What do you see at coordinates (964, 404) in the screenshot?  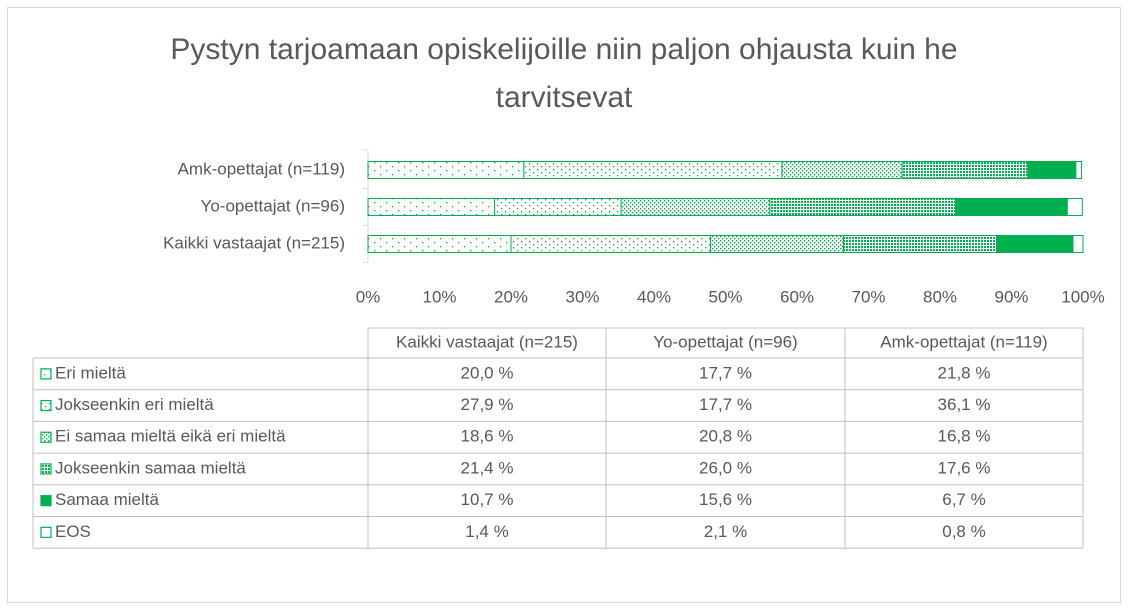 I see `table-value: 36,1 %` at bounding box center [964, 404].